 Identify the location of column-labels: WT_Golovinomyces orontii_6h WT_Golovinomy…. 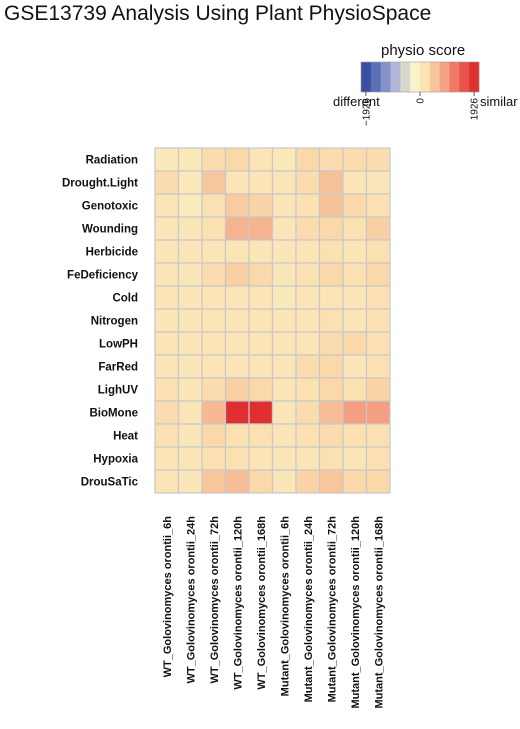
(274, 612).